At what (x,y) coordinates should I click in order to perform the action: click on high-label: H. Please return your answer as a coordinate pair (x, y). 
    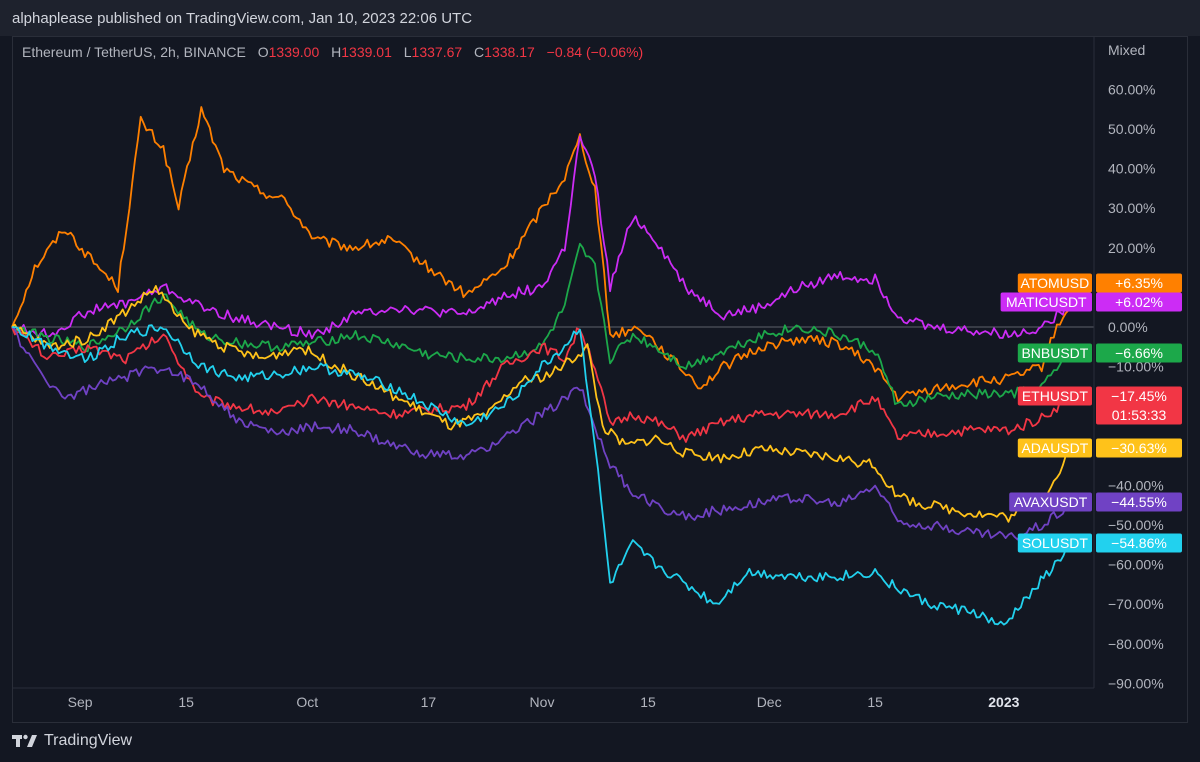
    Looking at the image, I should click on (336, 52).